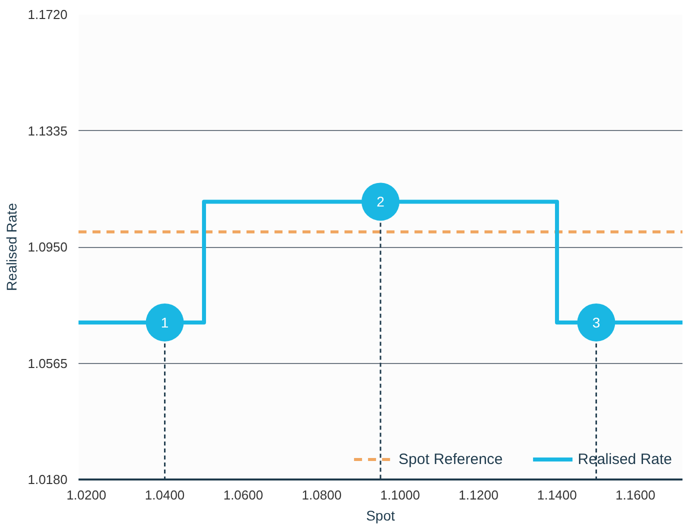 The width and height of the screenshot is (686, 526). I want to click on x-tick-label: 1.0400, so click(164, 495).